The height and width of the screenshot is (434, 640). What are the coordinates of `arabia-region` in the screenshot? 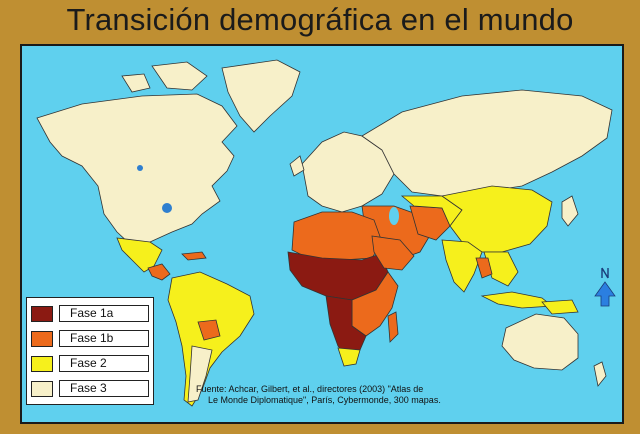 It's located at (393, 253).